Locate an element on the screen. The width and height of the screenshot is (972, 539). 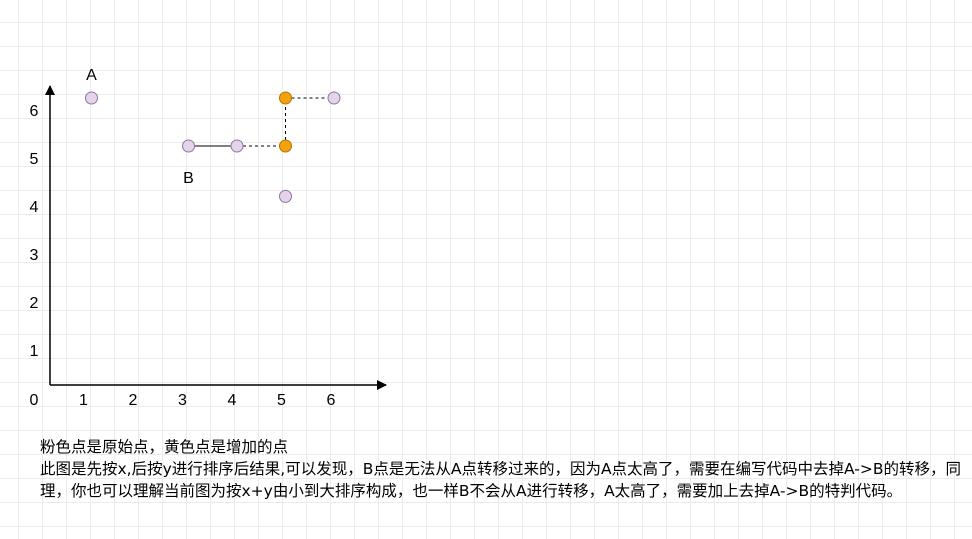
y-tick-1: 1 is located at coordinates (34, 351).